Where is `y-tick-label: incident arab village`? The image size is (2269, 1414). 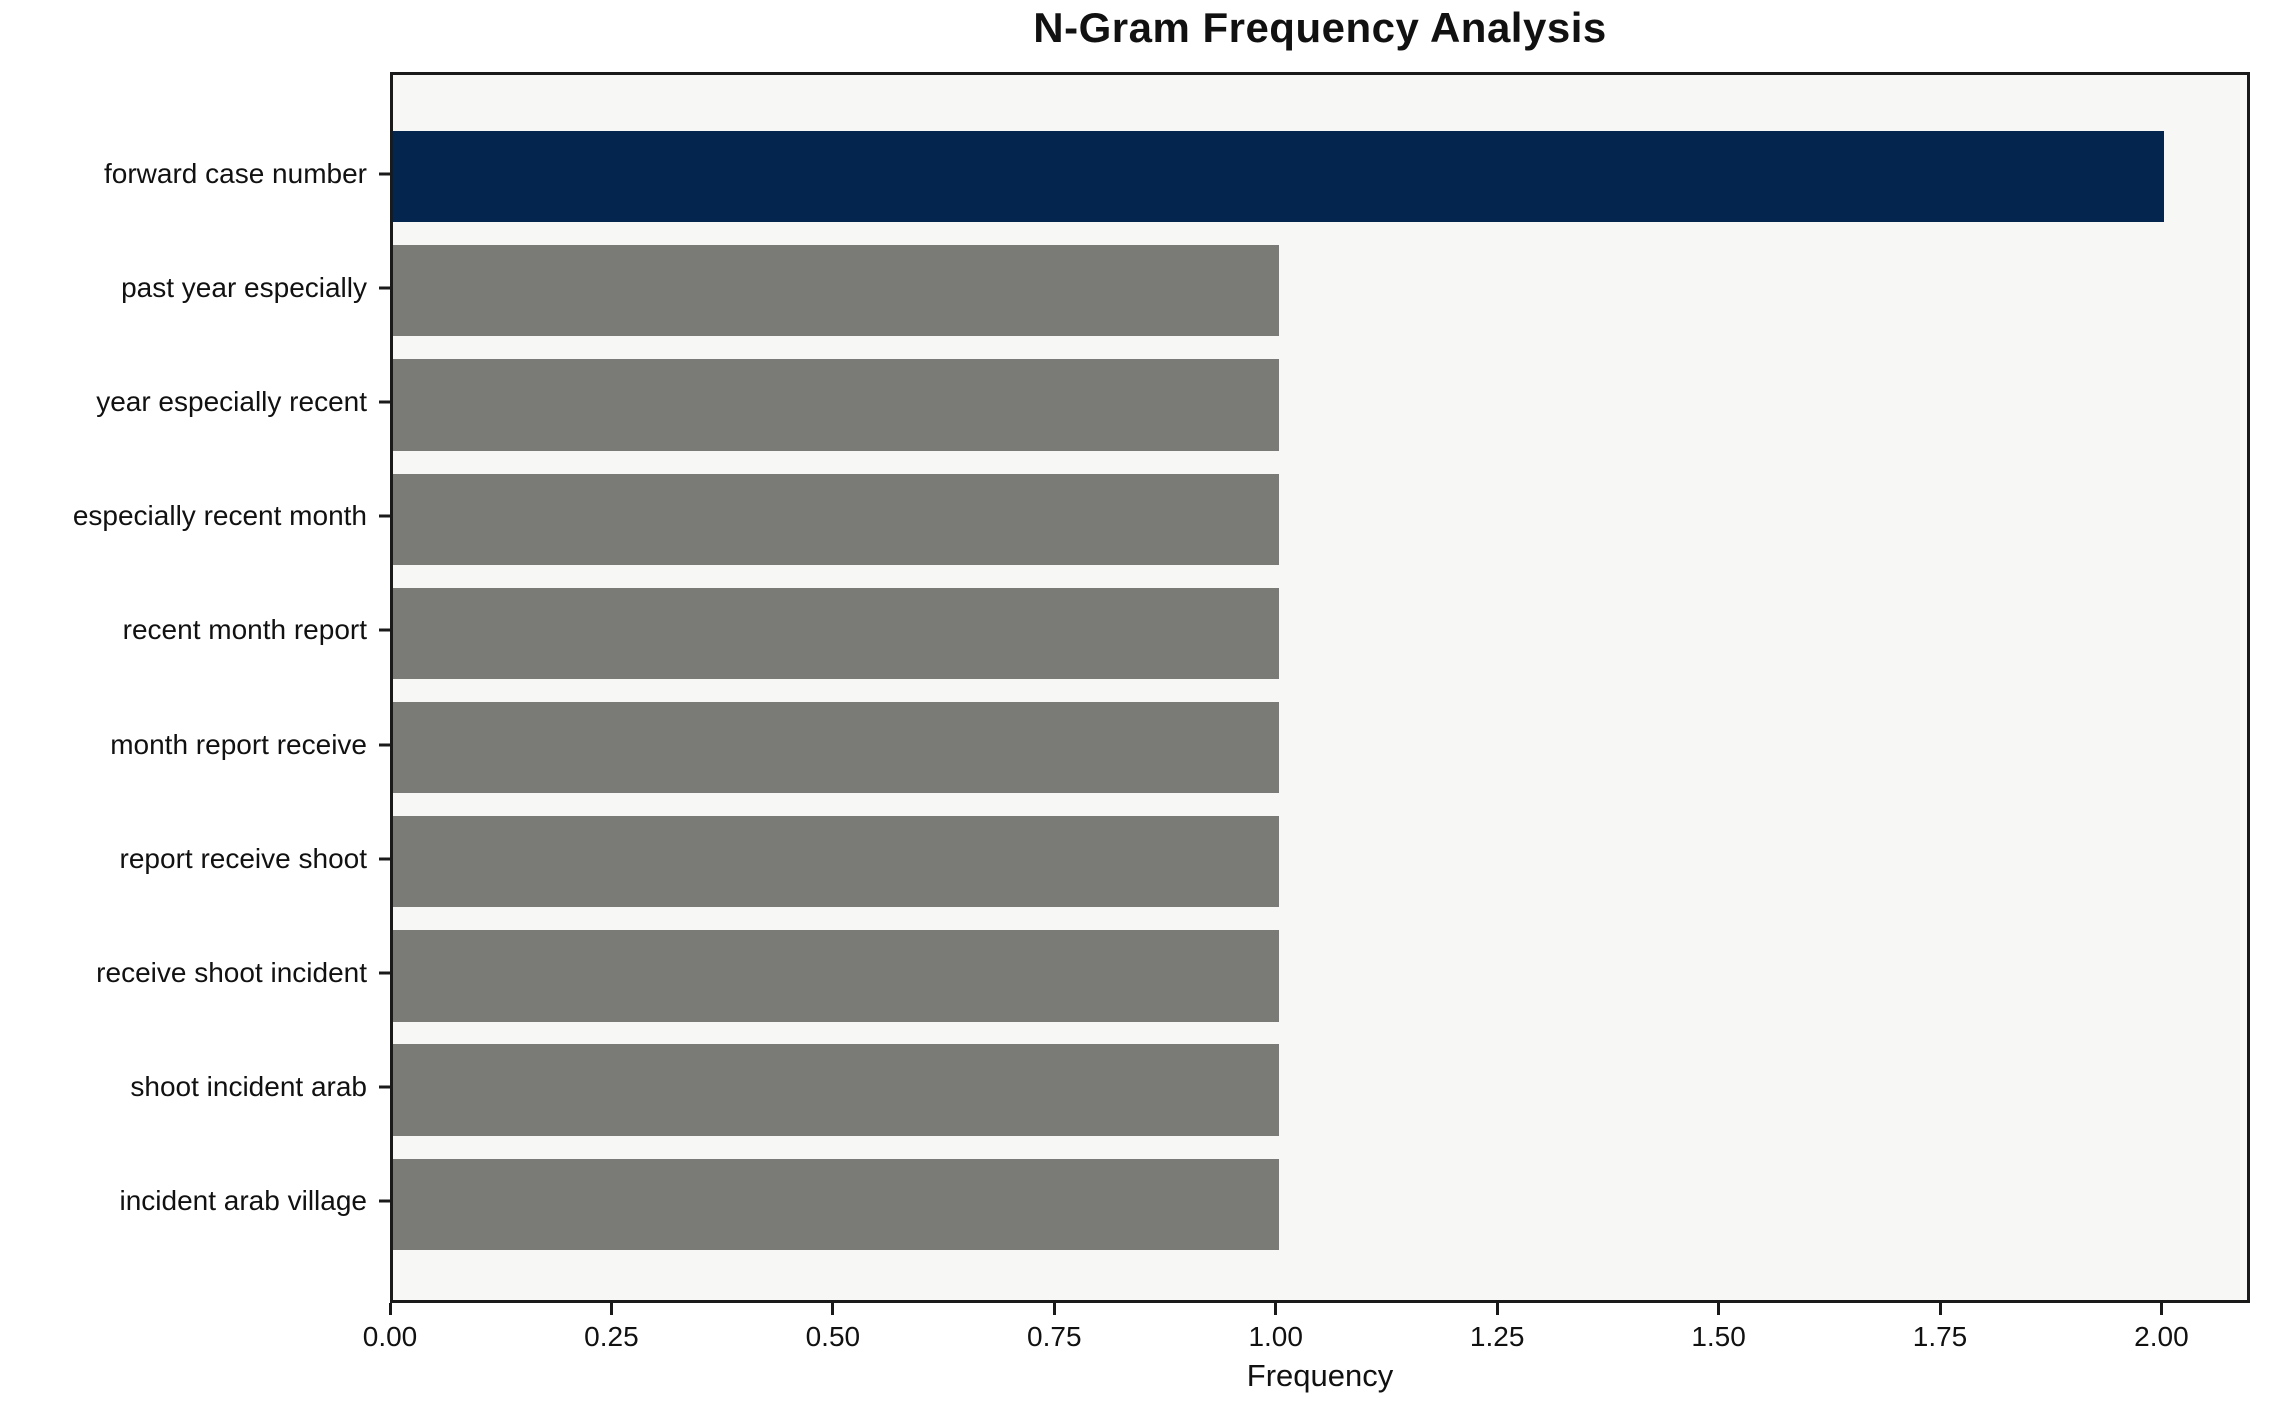 y-tick-label: incident arab village is located at coordinates (243, 1201).